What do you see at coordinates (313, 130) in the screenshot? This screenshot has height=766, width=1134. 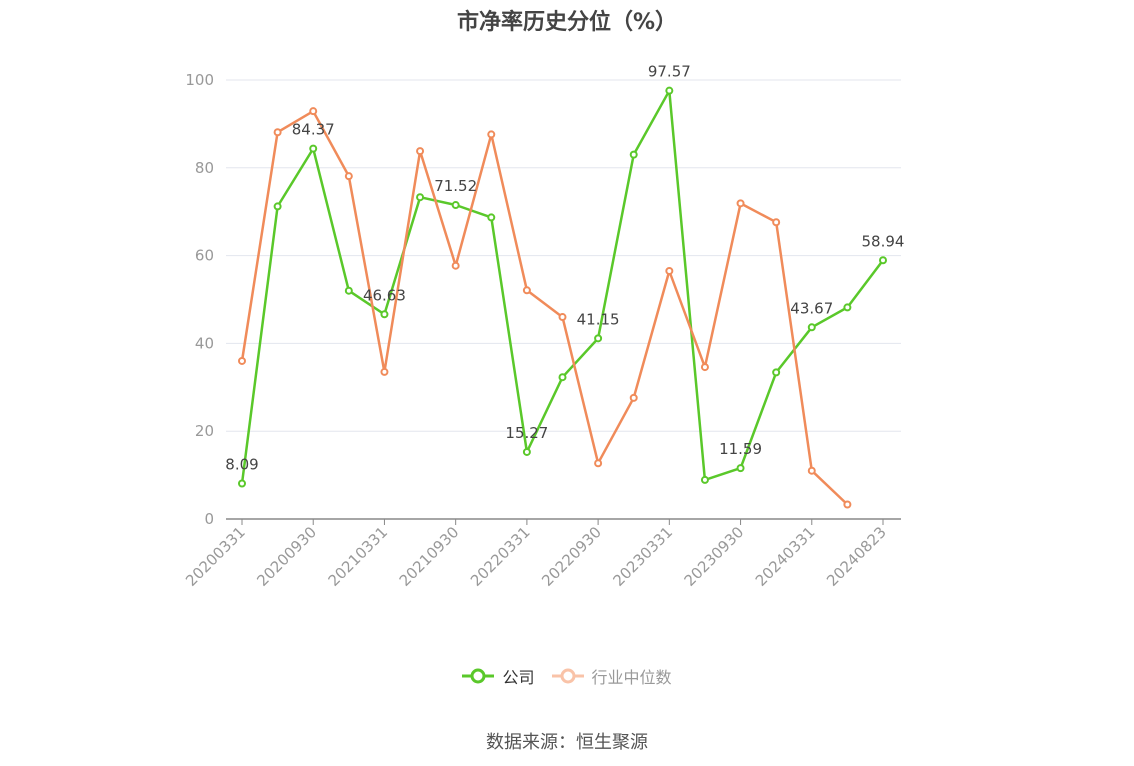 I see `data-label: 84.37` at bounding box center [313, 130].